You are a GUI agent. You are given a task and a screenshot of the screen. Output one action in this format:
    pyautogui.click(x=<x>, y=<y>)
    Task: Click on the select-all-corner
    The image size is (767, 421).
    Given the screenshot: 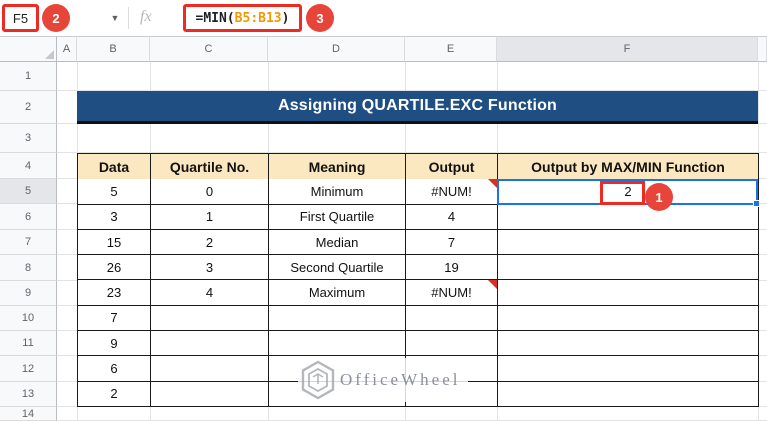 What is the action you would take?
    pyautogui.click(x=28, y=49)
    